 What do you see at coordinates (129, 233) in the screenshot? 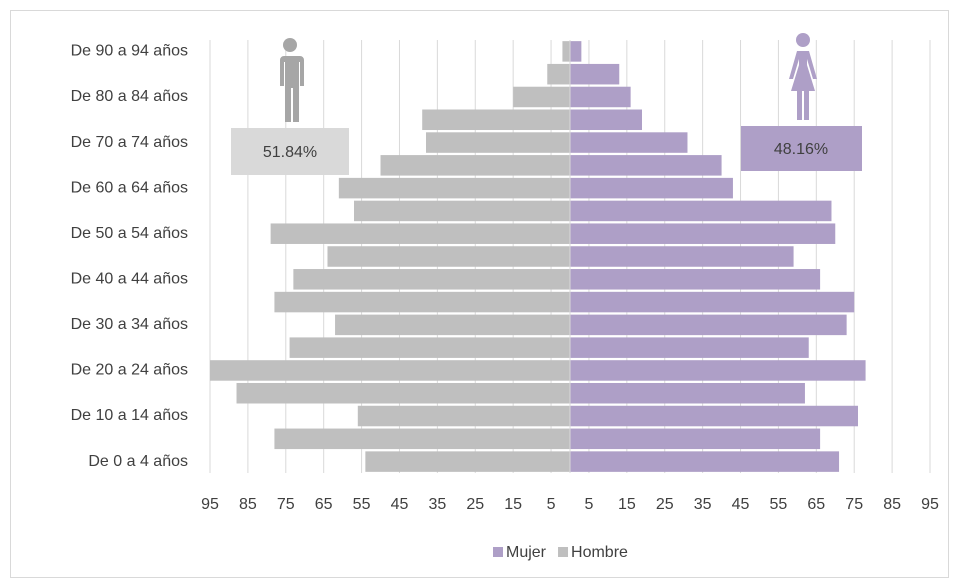
I see `y-tick-label: De 50 a 54 años` at bounding box center [129, 233].